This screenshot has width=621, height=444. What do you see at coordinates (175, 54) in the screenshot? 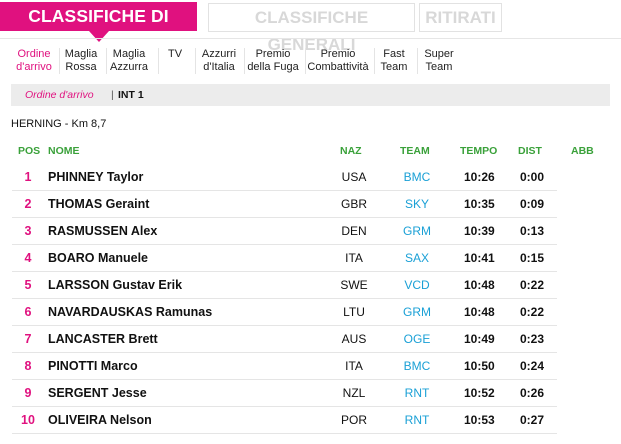
I see `subnav-tv: TV` at bounding box center [175, 54].